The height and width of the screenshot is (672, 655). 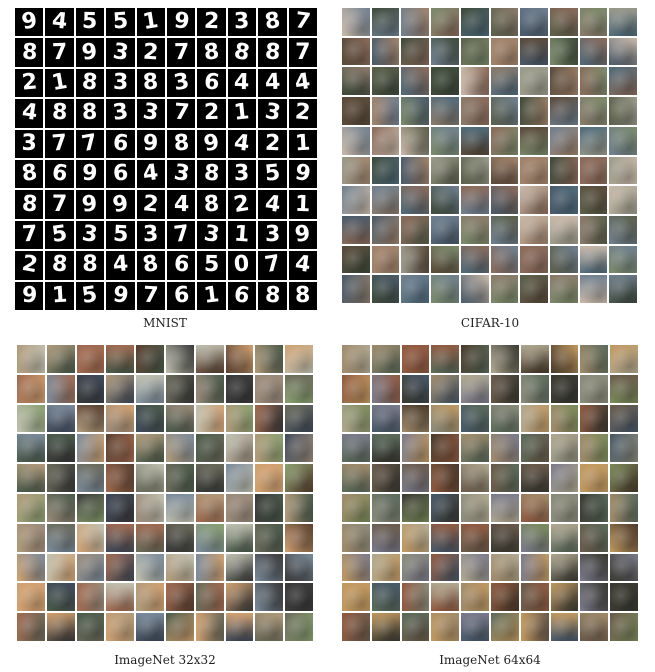 What do you see at coordinates (490, 660) in the screenshot?
I see `imagenet64-caption: ImageNet 64x64` at bounding box center [490, 660].